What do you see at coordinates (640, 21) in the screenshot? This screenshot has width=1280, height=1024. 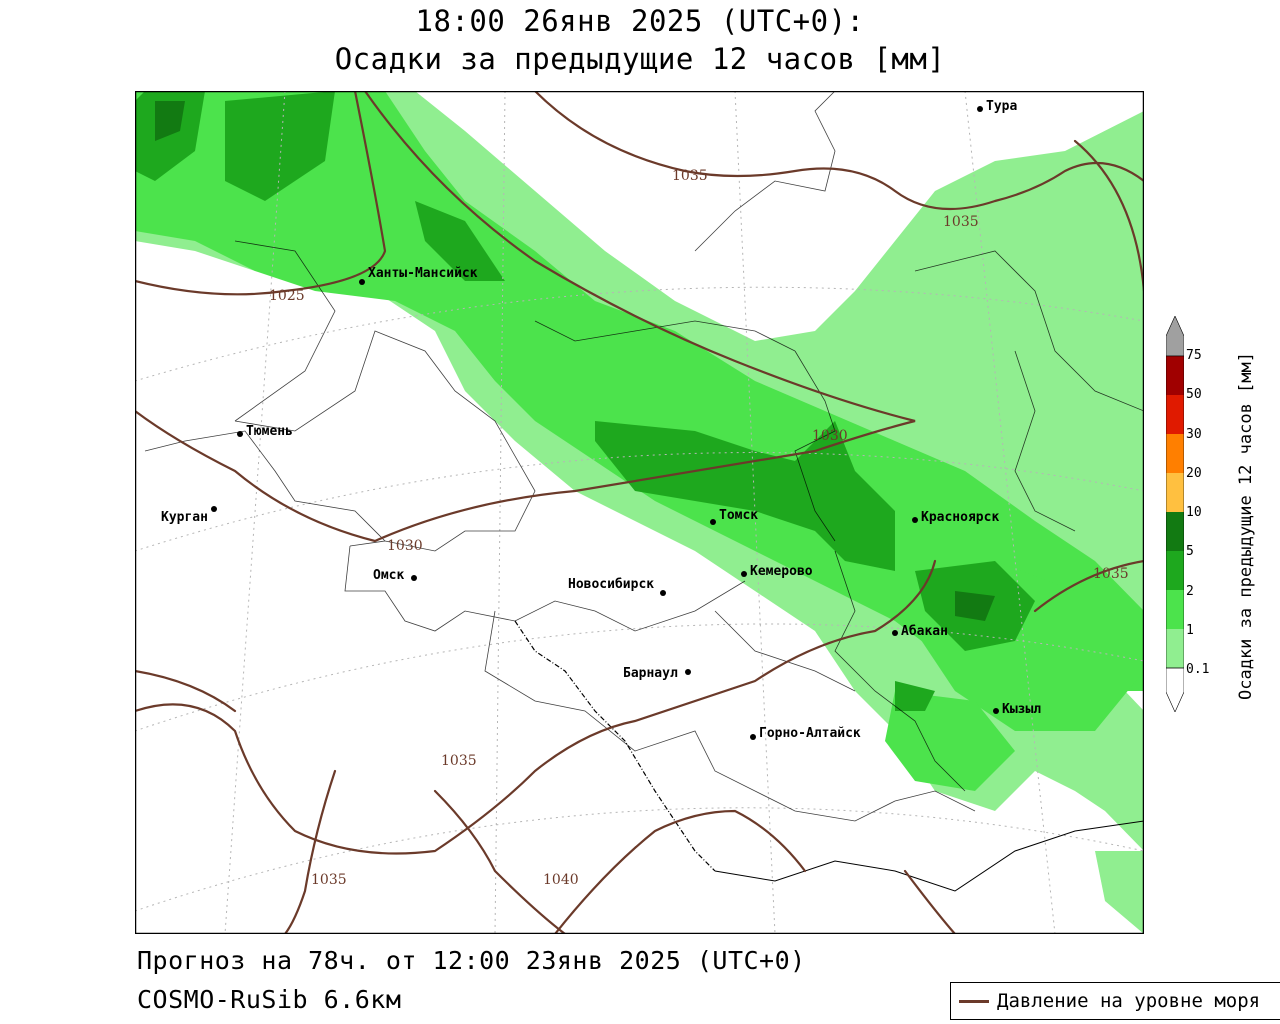 I see `map-title-time: 18:00 26янв 2025 (UTC+0):` at bounding box center [640, 21].